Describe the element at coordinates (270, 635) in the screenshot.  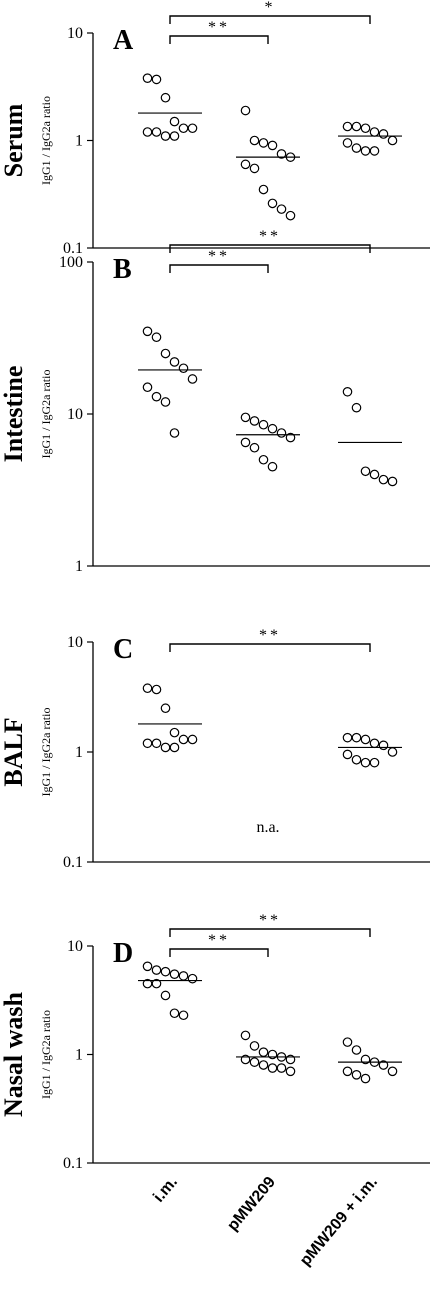
I see `panel-c-significance-label: **` at that location.